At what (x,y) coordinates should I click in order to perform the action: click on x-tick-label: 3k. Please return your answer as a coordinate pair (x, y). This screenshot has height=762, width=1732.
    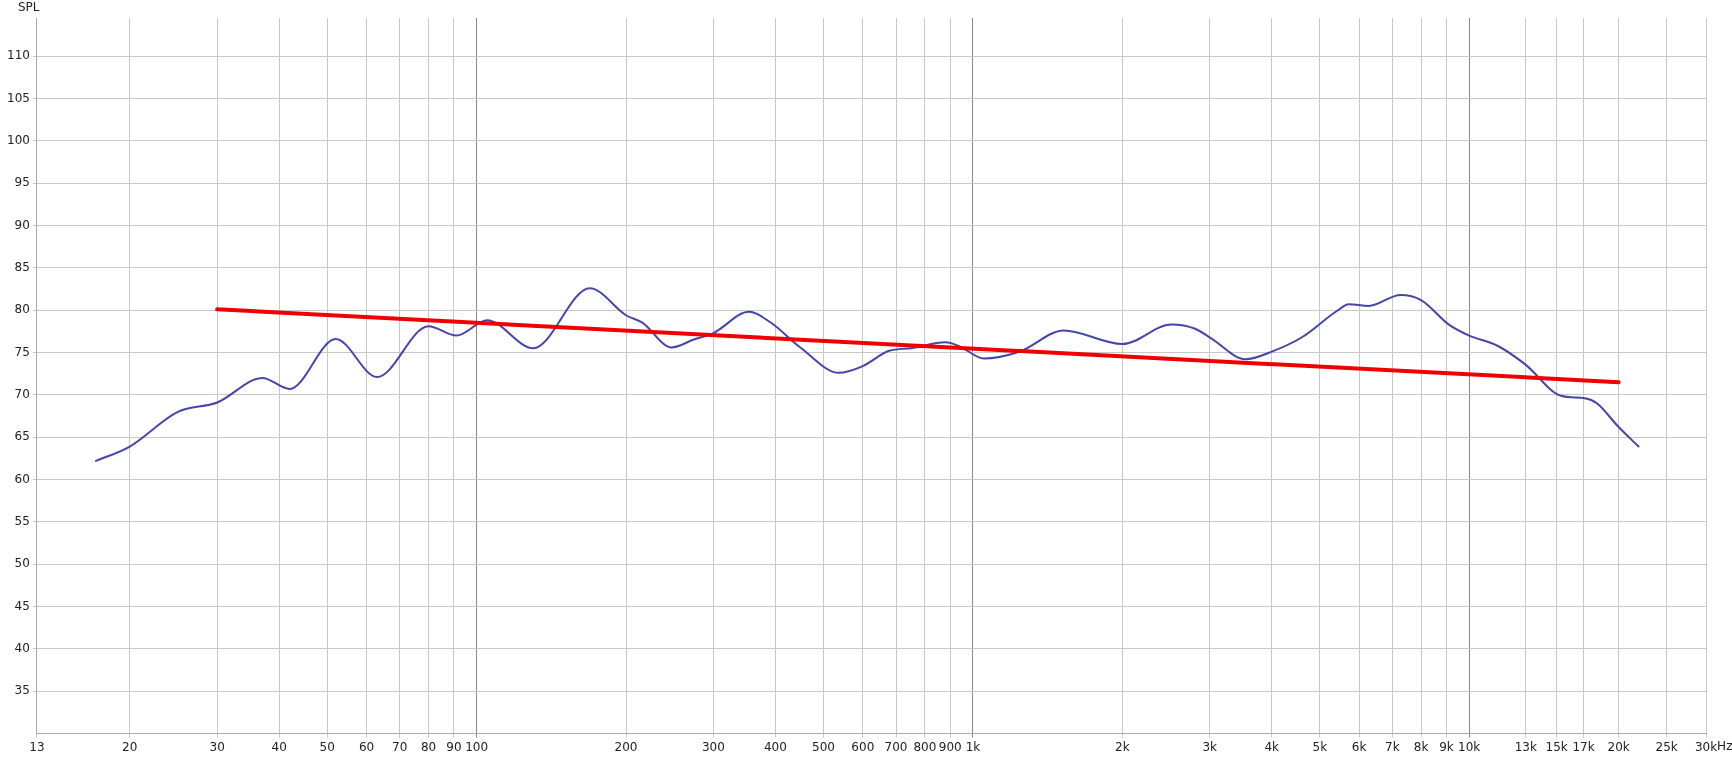
    Looking at the image, I should click on (1210, 746).